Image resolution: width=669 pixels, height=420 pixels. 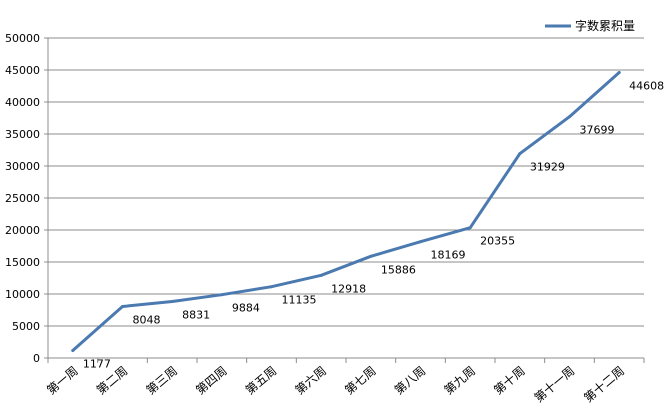 What do you see at coordinates (22, 198) in the screenshot?
I see `y-tick-label: 25000` at bounding box center [22, 198].